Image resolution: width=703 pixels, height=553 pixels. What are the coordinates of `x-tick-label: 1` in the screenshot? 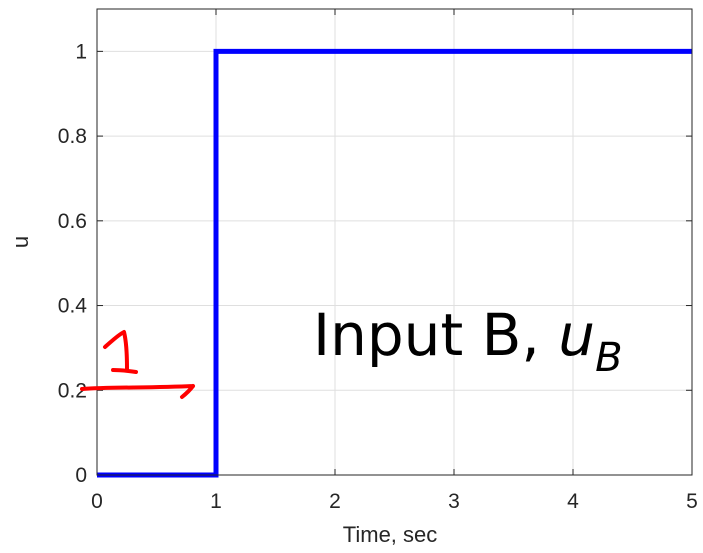 It's located at (216, 501).